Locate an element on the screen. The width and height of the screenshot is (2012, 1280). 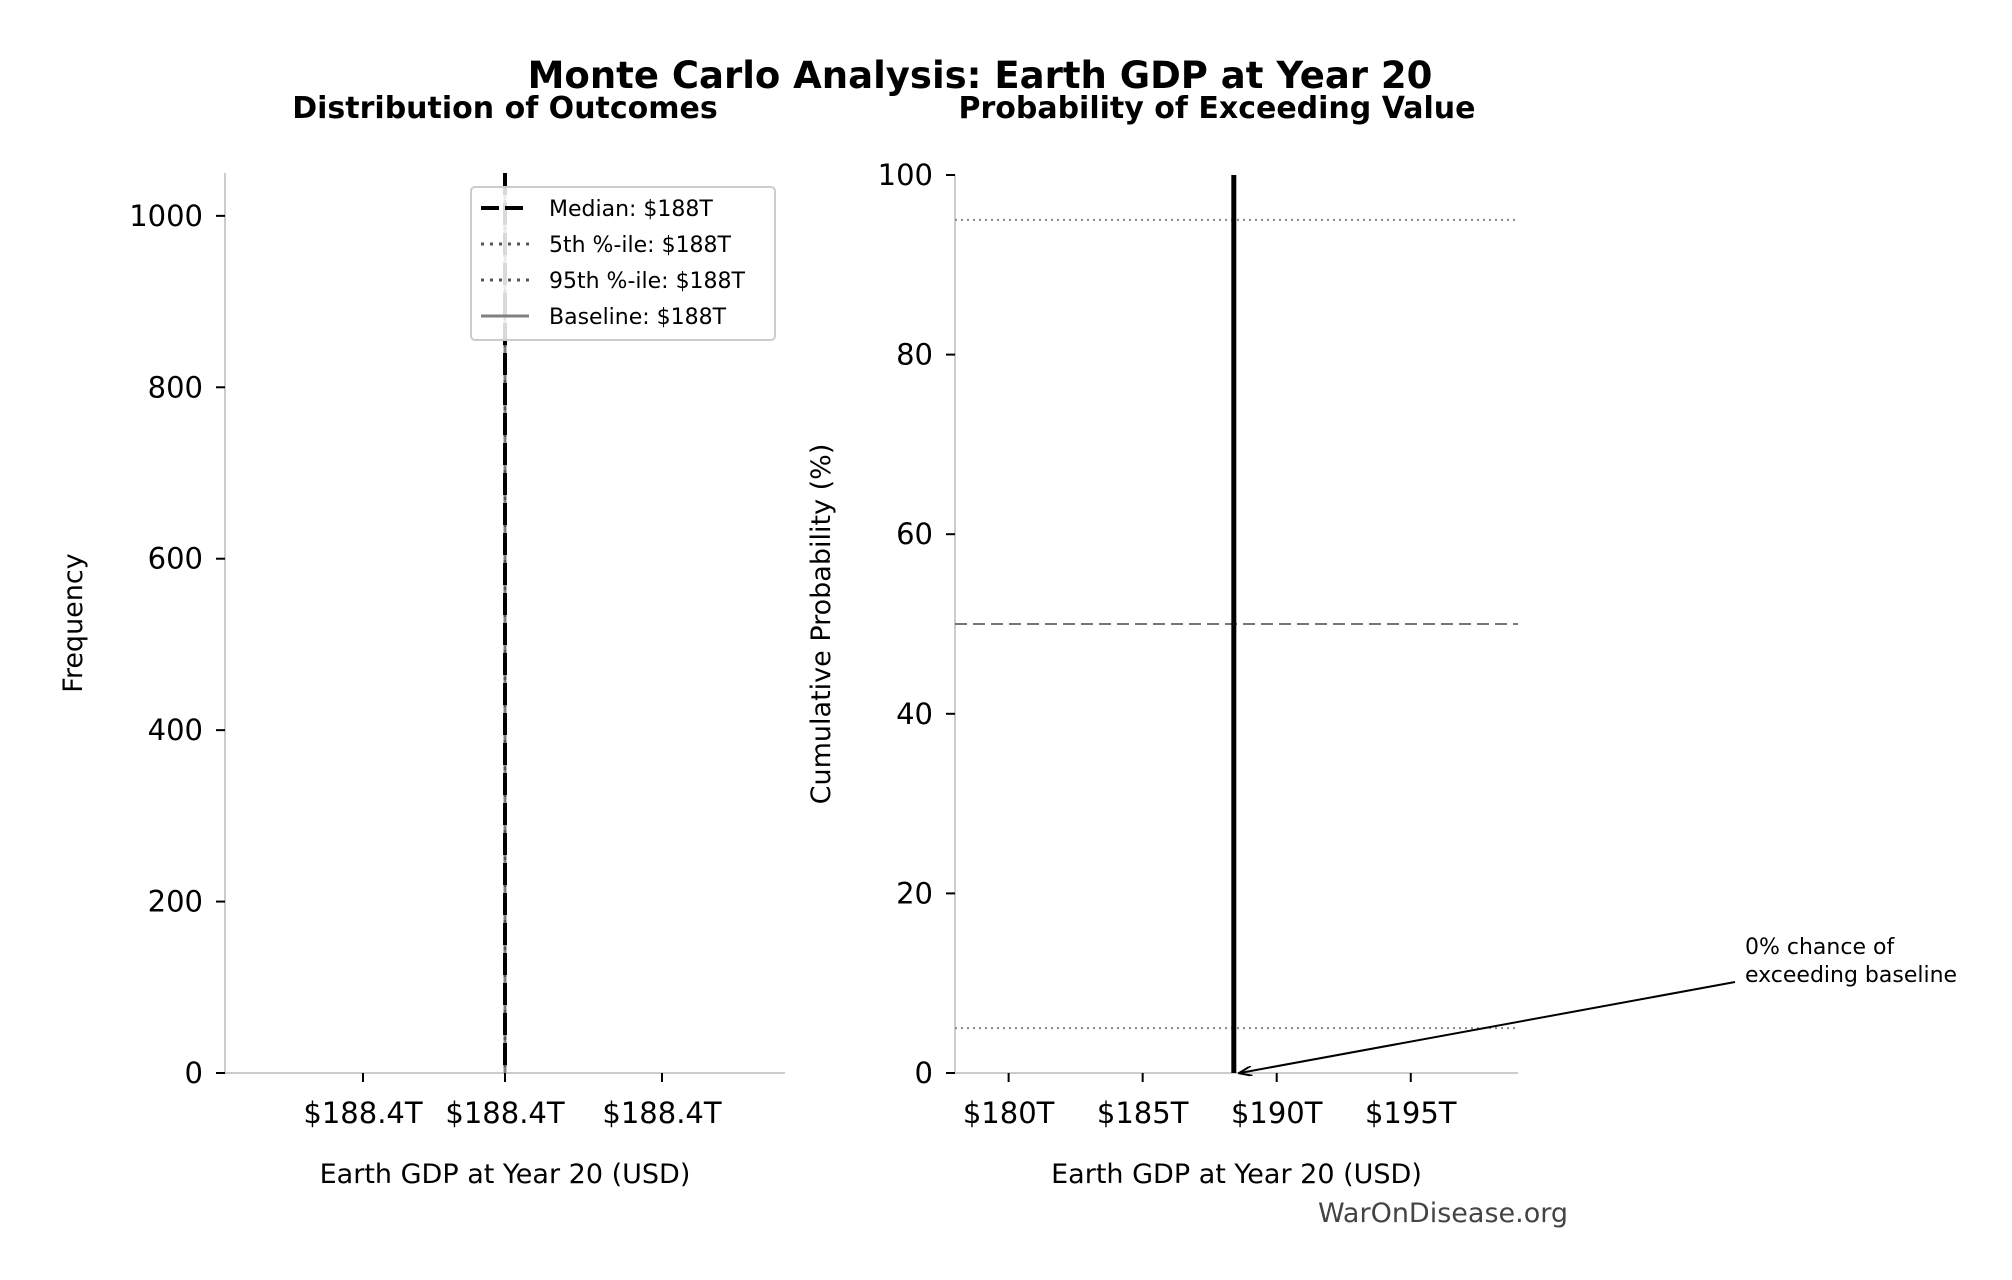
annotation-line: exceeding baseline is located at coordinates (1851, 975).